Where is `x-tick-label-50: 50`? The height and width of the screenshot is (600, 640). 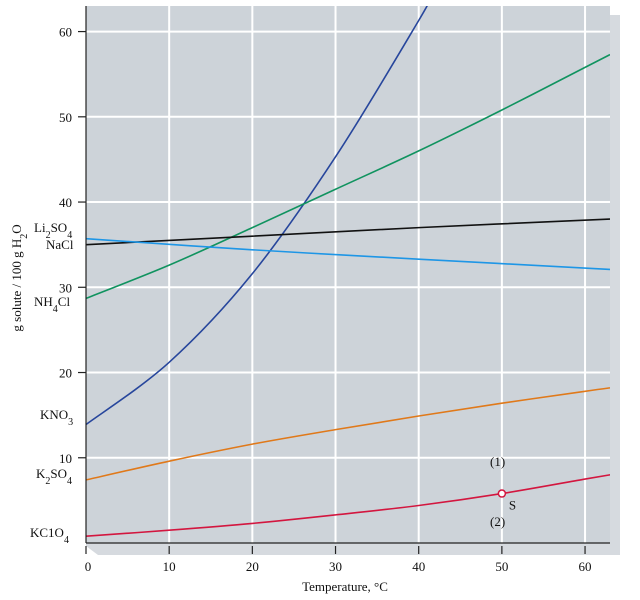 x-tick-label-50: 50 is located at coordinates (501, 566).